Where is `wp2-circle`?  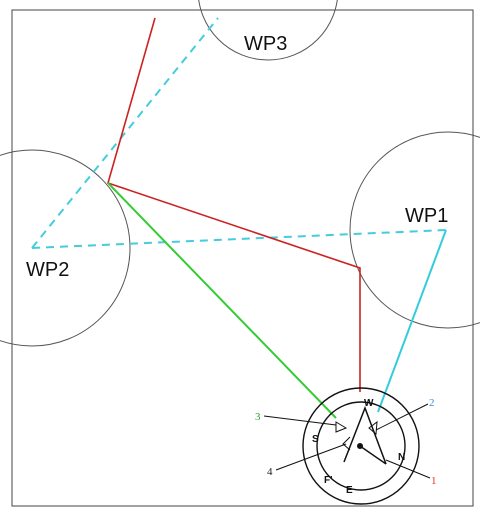
wp2-circle is located at coordinates (65, 248).